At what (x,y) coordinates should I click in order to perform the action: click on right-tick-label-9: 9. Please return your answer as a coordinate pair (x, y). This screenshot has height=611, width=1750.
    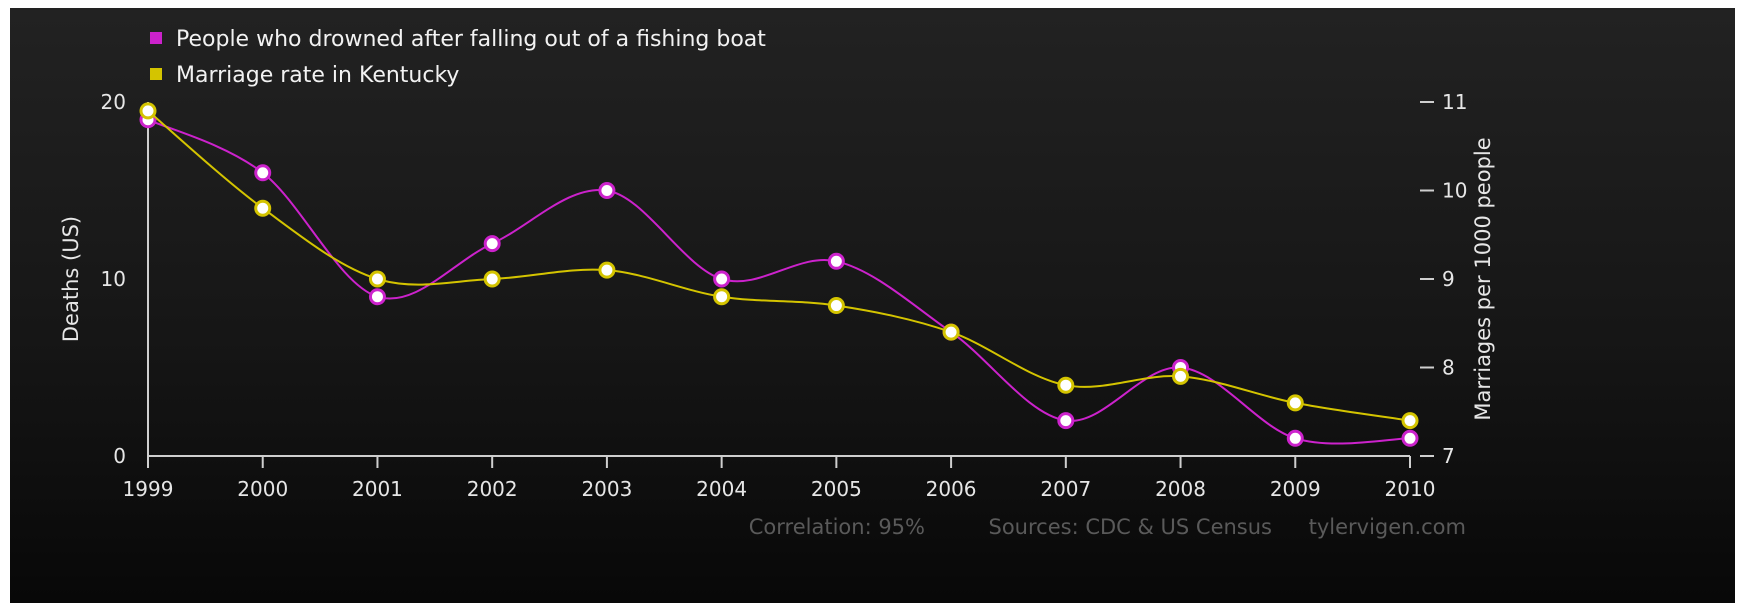
    Looking at the image, I should click on (1448, 279).